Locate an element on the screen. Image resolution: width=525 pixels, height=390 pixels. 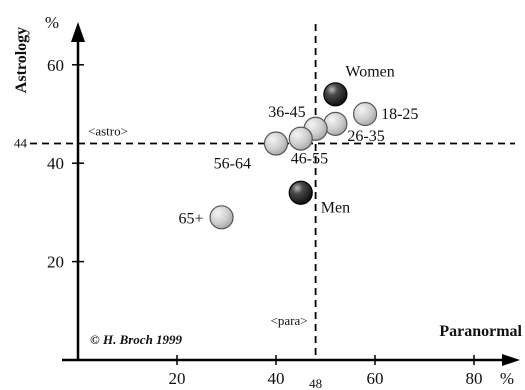
x-axis-arrow is located at coordinates (511, 360).